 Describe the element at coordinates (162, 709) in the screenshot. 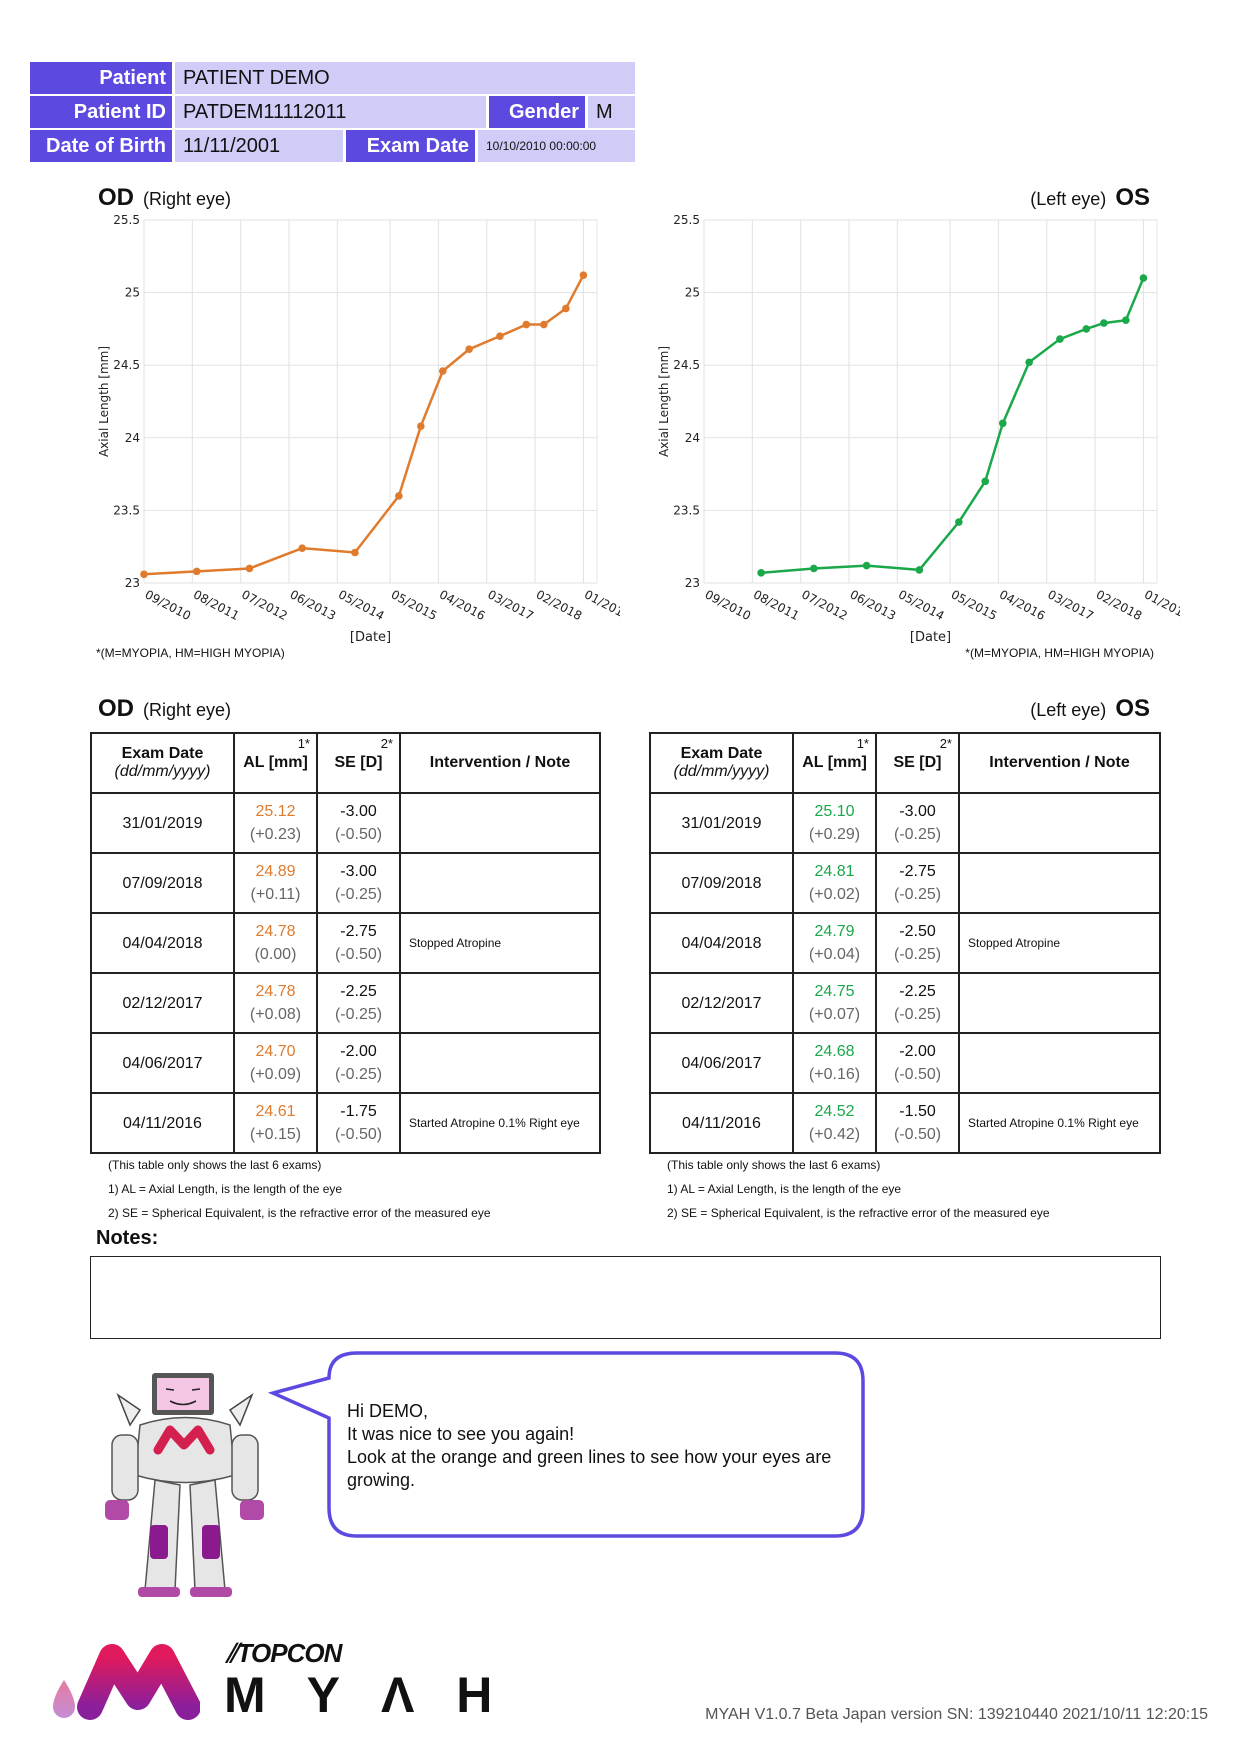

I see `od-table-title: OD (Right eye)` at that location.